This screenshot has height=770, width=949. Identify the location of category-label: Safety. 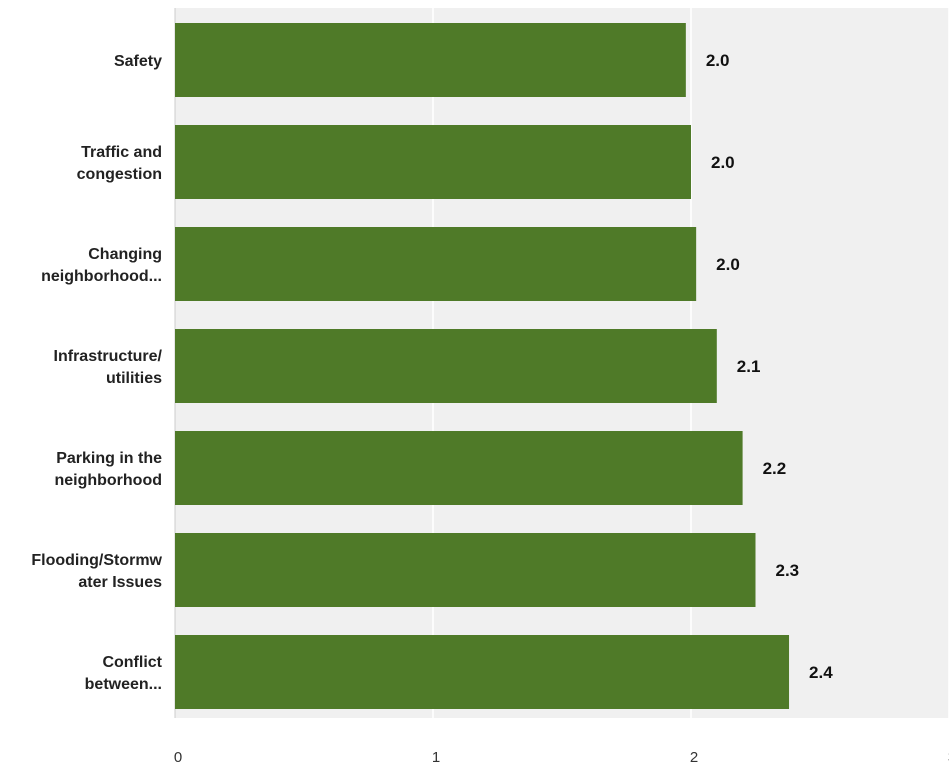
(138, 61).